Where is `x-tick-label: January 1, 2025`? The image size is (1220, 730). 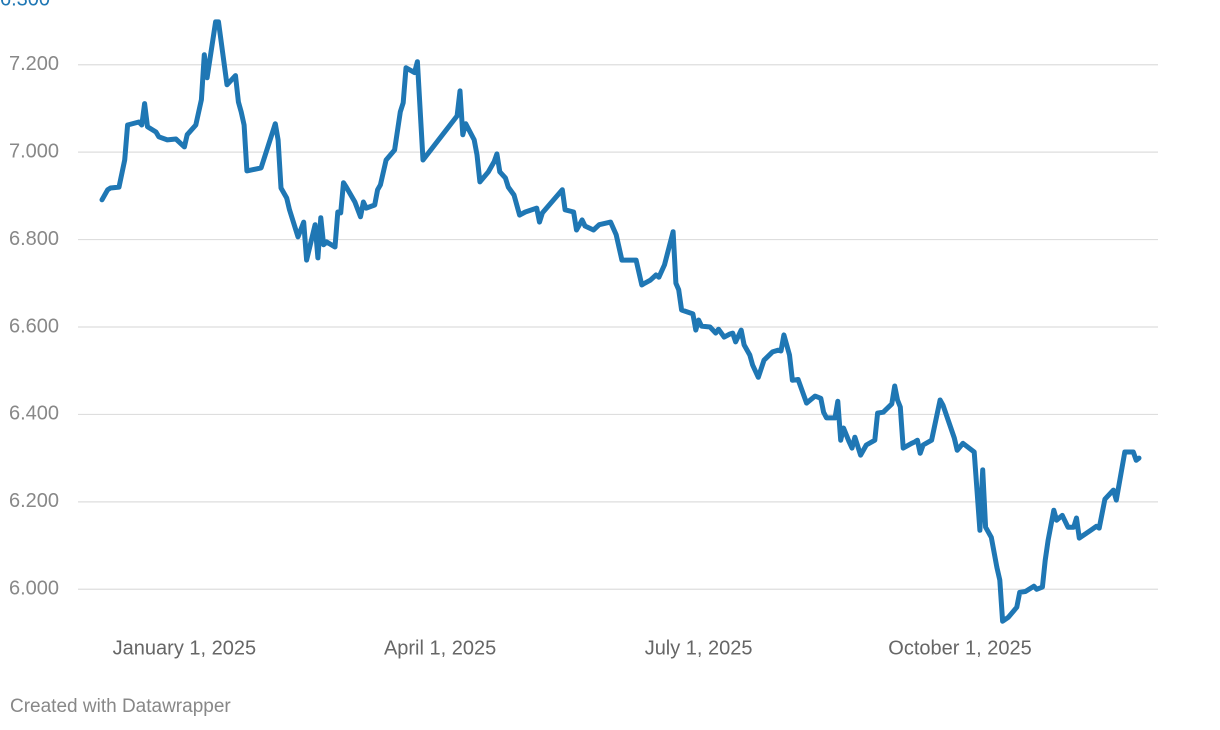 x-tick-label: January 1, 2025 is located at coordinates (184, 648).